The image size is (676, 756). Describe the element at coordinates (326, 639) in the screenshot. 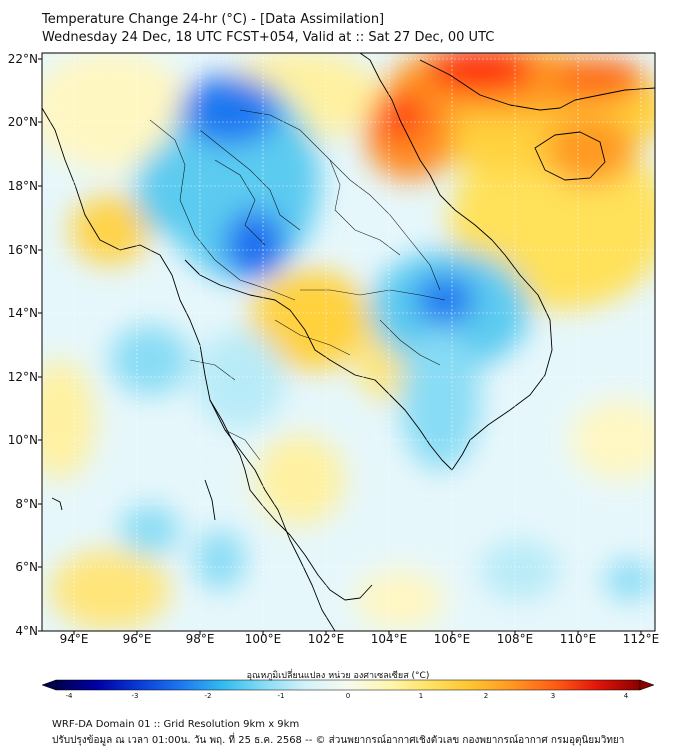

I see `lon-label: 102°E` at that location.